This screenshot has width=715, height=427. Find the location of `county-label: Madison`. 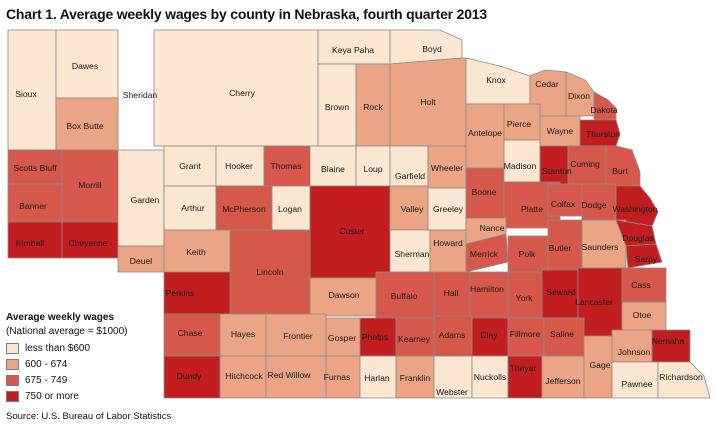

county-label: Madison is located at coordinates (520, 166).